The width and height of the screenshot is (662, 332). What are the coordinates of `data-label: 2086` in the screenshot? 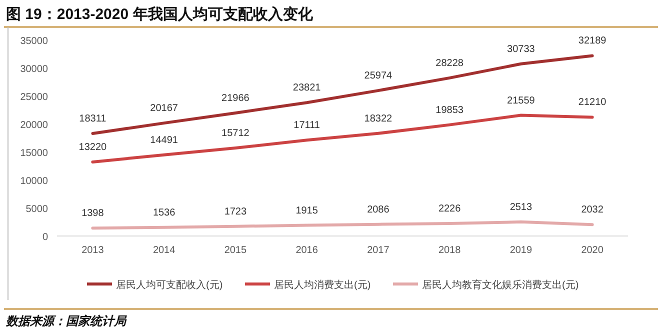 It's located at (378, 210).